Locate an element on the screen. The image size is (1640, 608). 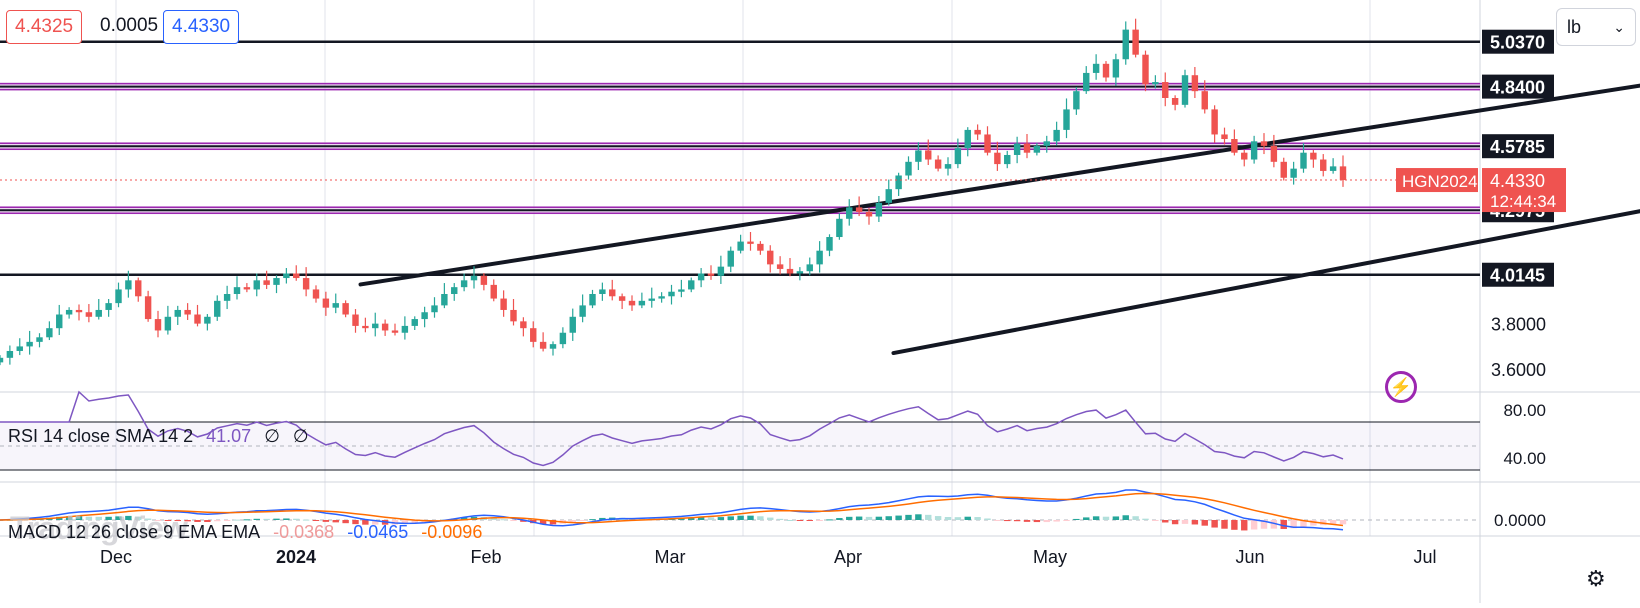
macd-signal-line is located at coordinates (672, 509).